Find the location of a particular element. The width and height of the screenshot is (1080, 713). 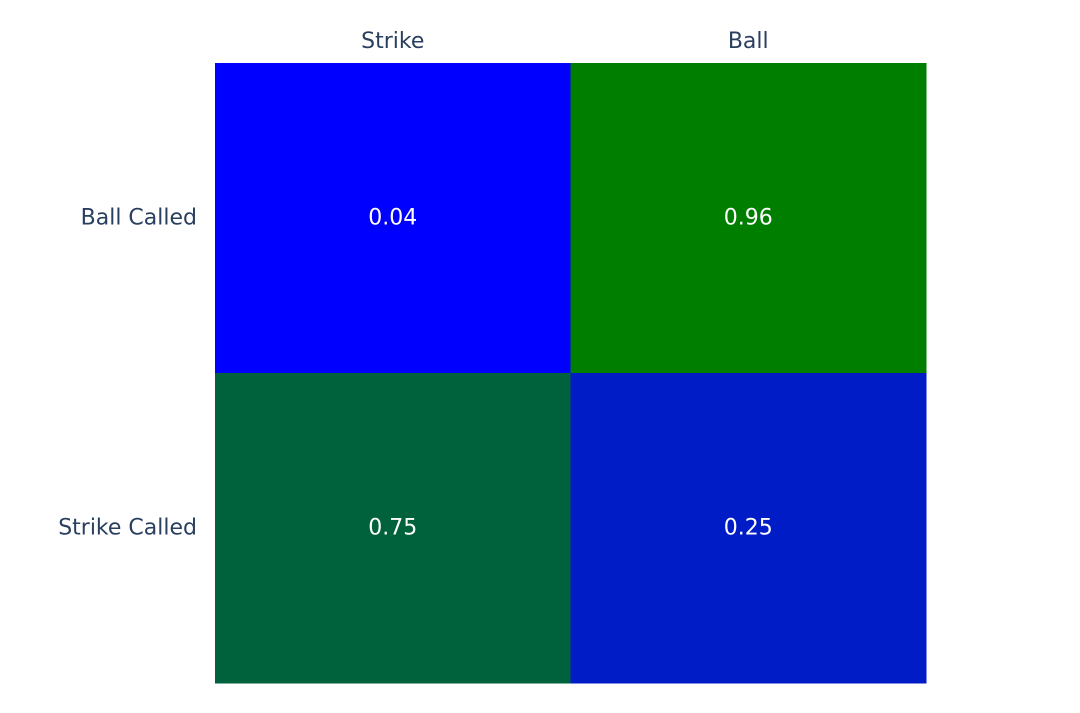

y-tick-label: Strike Called is located at coordinates (127, 528).